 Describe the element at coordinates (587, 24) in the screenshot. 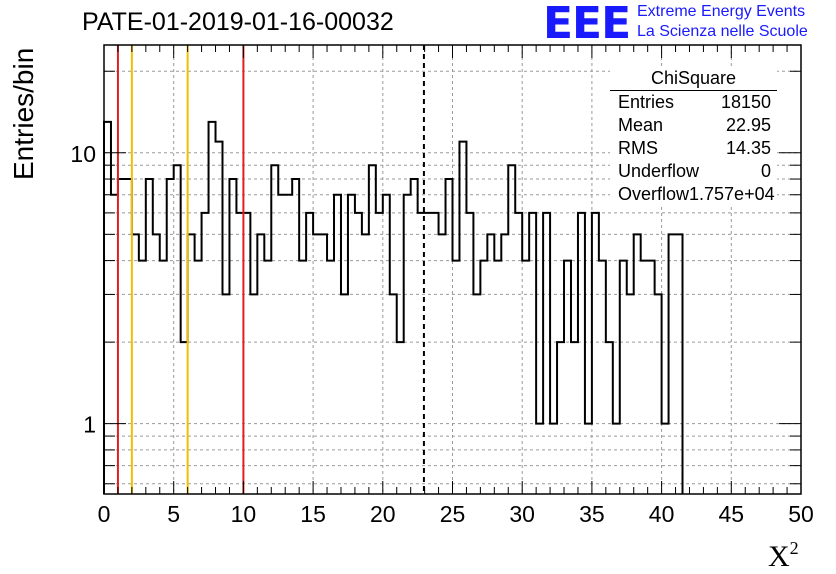

I see `eee-logo: EEE` at that location.